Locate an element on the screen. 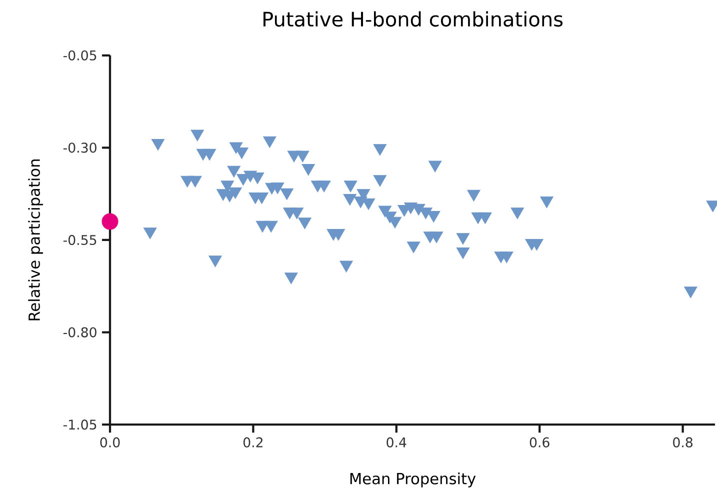 The height and width of the screenshot is (495, 717). x-axis-title: Mean Propensity is located at coordinates (413, 480).